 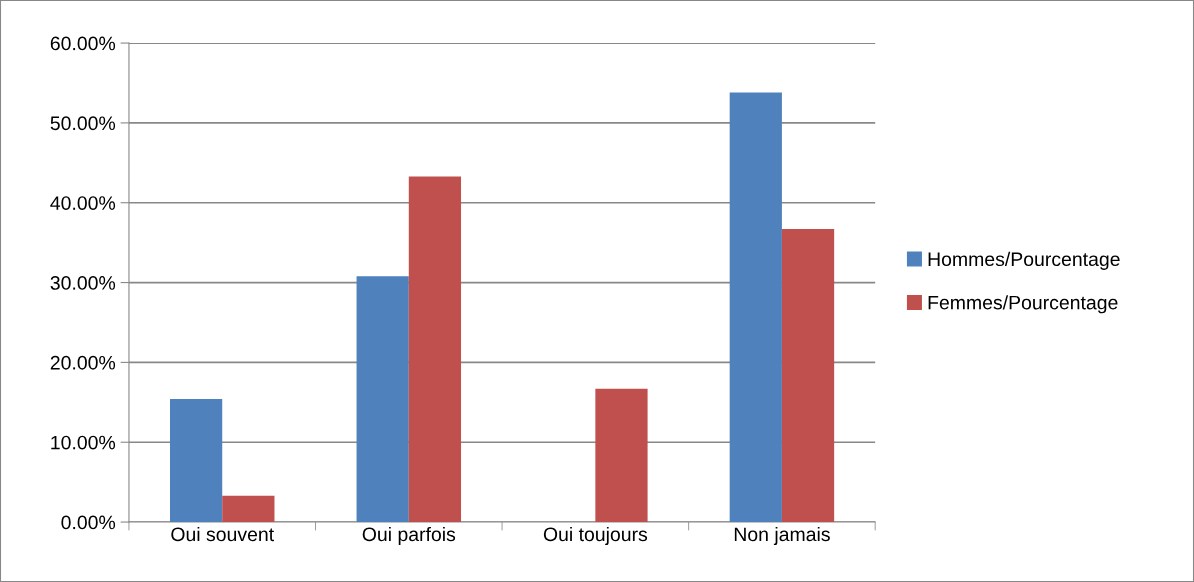 I want to click on x-tick-label: Non jamais, so click(x=782, y=536).